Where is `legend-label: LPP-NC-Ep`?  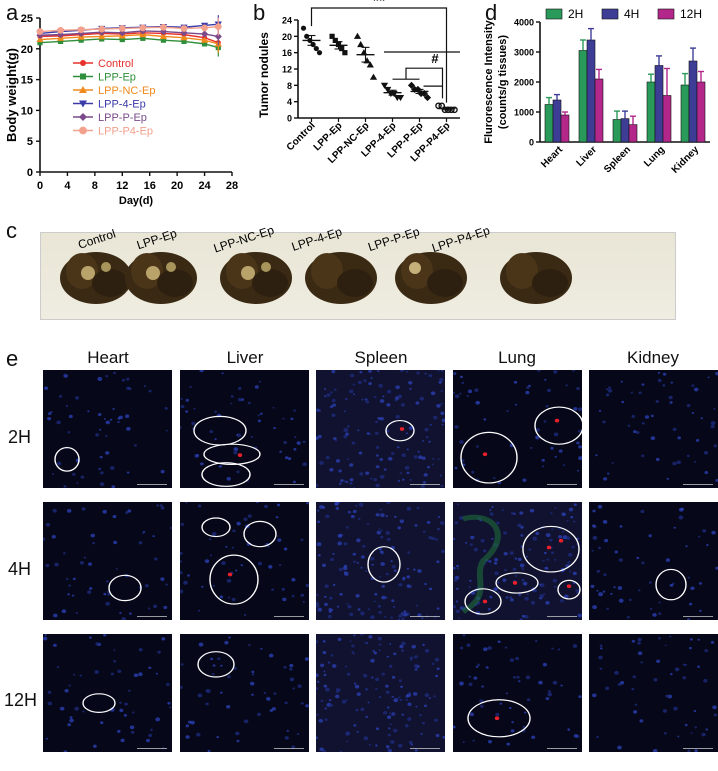 legend-label: LPP-NC-Ep is located at coordinates (126, 91).